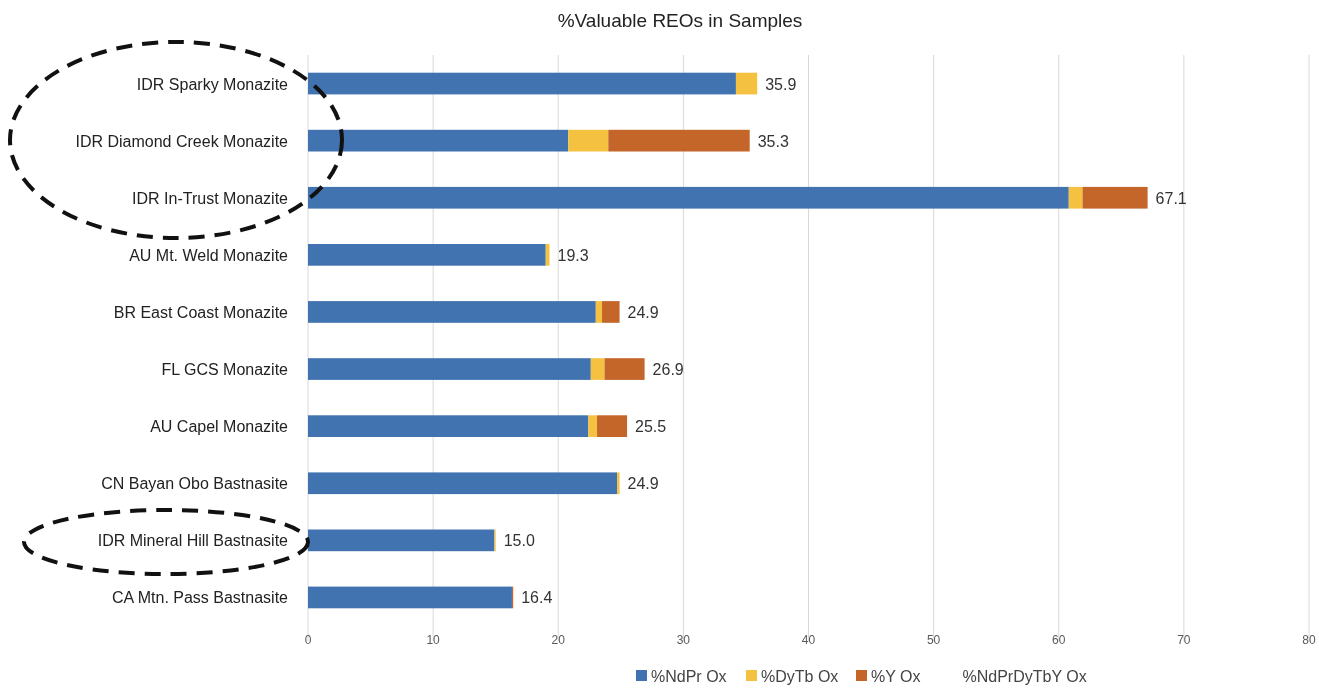 The width and height of the screenshot is (1319, 692). I want to click on x-tick-label: 60, so click(1059, 640).